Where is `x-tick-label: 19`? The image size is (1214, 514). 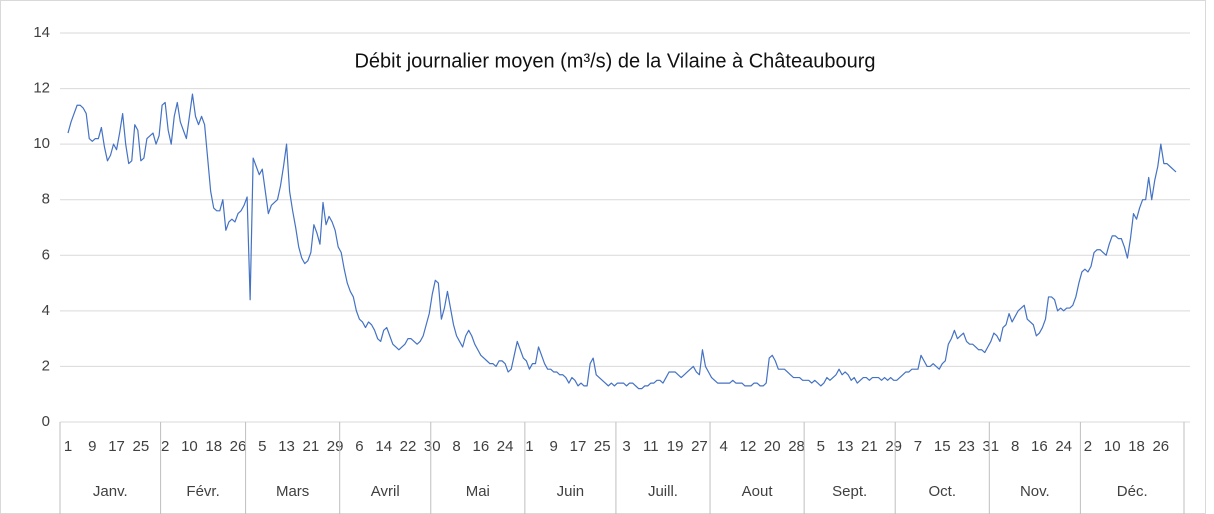
x-tick-label: 19 is located at coordinates (675, 446).